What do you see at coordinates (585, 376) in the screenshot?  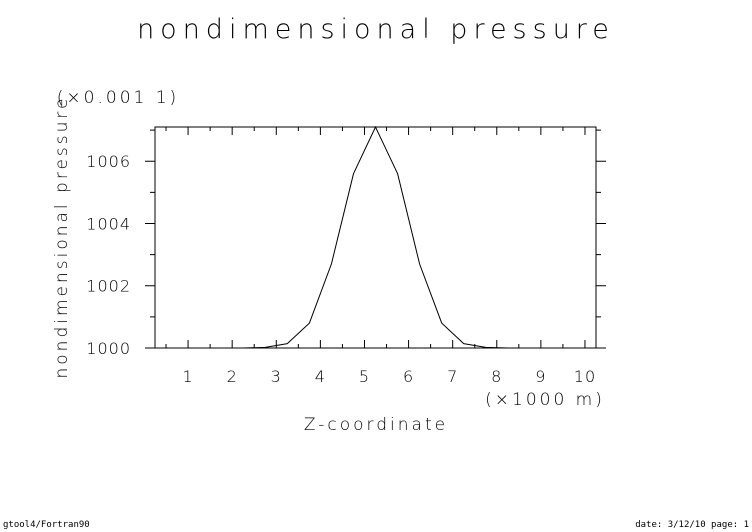 I see `x-tick-label: 10` at bounding box center [585, 376].